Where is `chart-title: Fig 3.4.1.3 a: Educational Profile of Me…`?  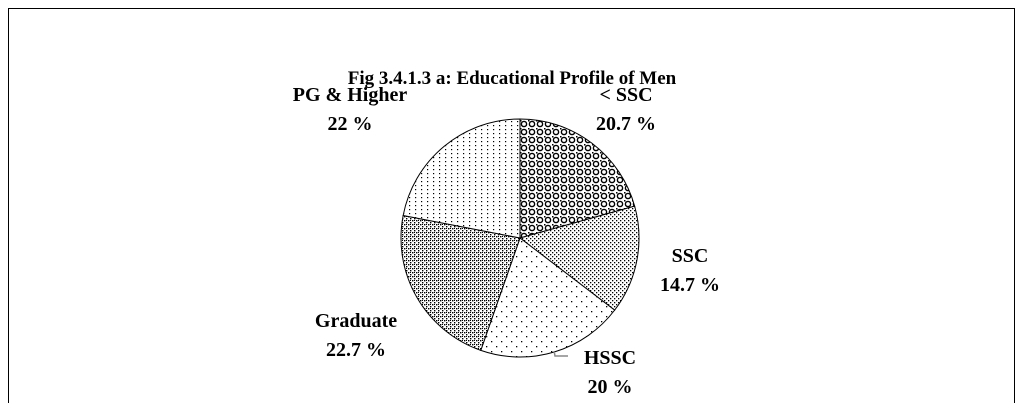 chart-title: Fig 3.4.1.3 a: Educational Profile of Me… is located at coordinates (512, 78).